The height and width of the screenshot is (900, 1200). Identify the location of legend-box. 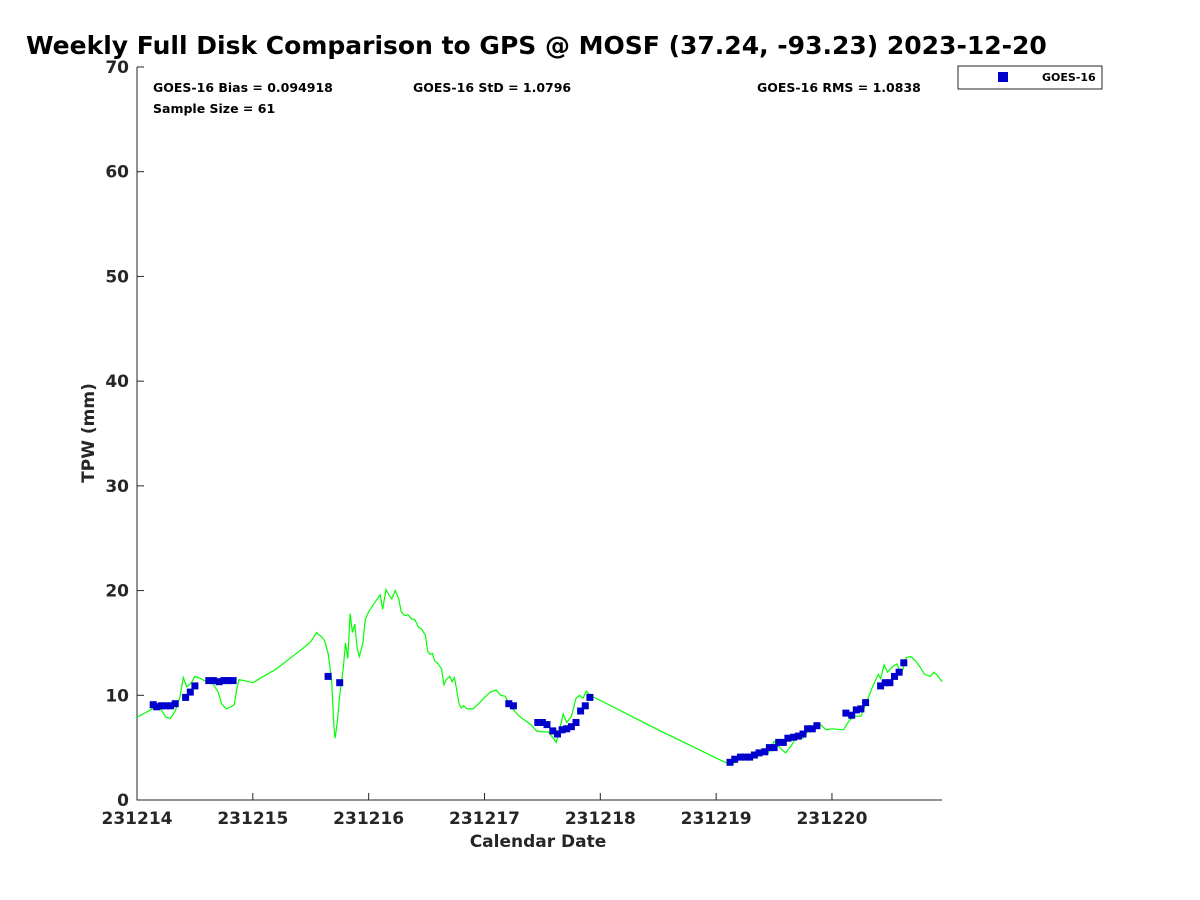
(1030, 77).